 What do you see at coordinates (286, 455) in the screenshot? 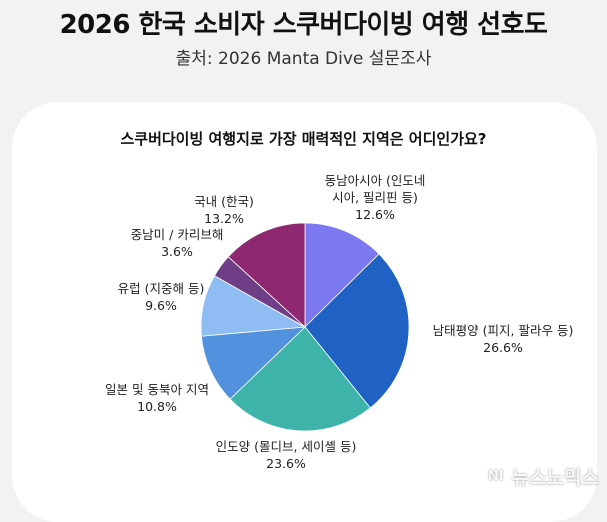
I see `slice-label: 인도양 (몰디브, 세이셸 등) 23.6%` at bounding box center [286, 455].